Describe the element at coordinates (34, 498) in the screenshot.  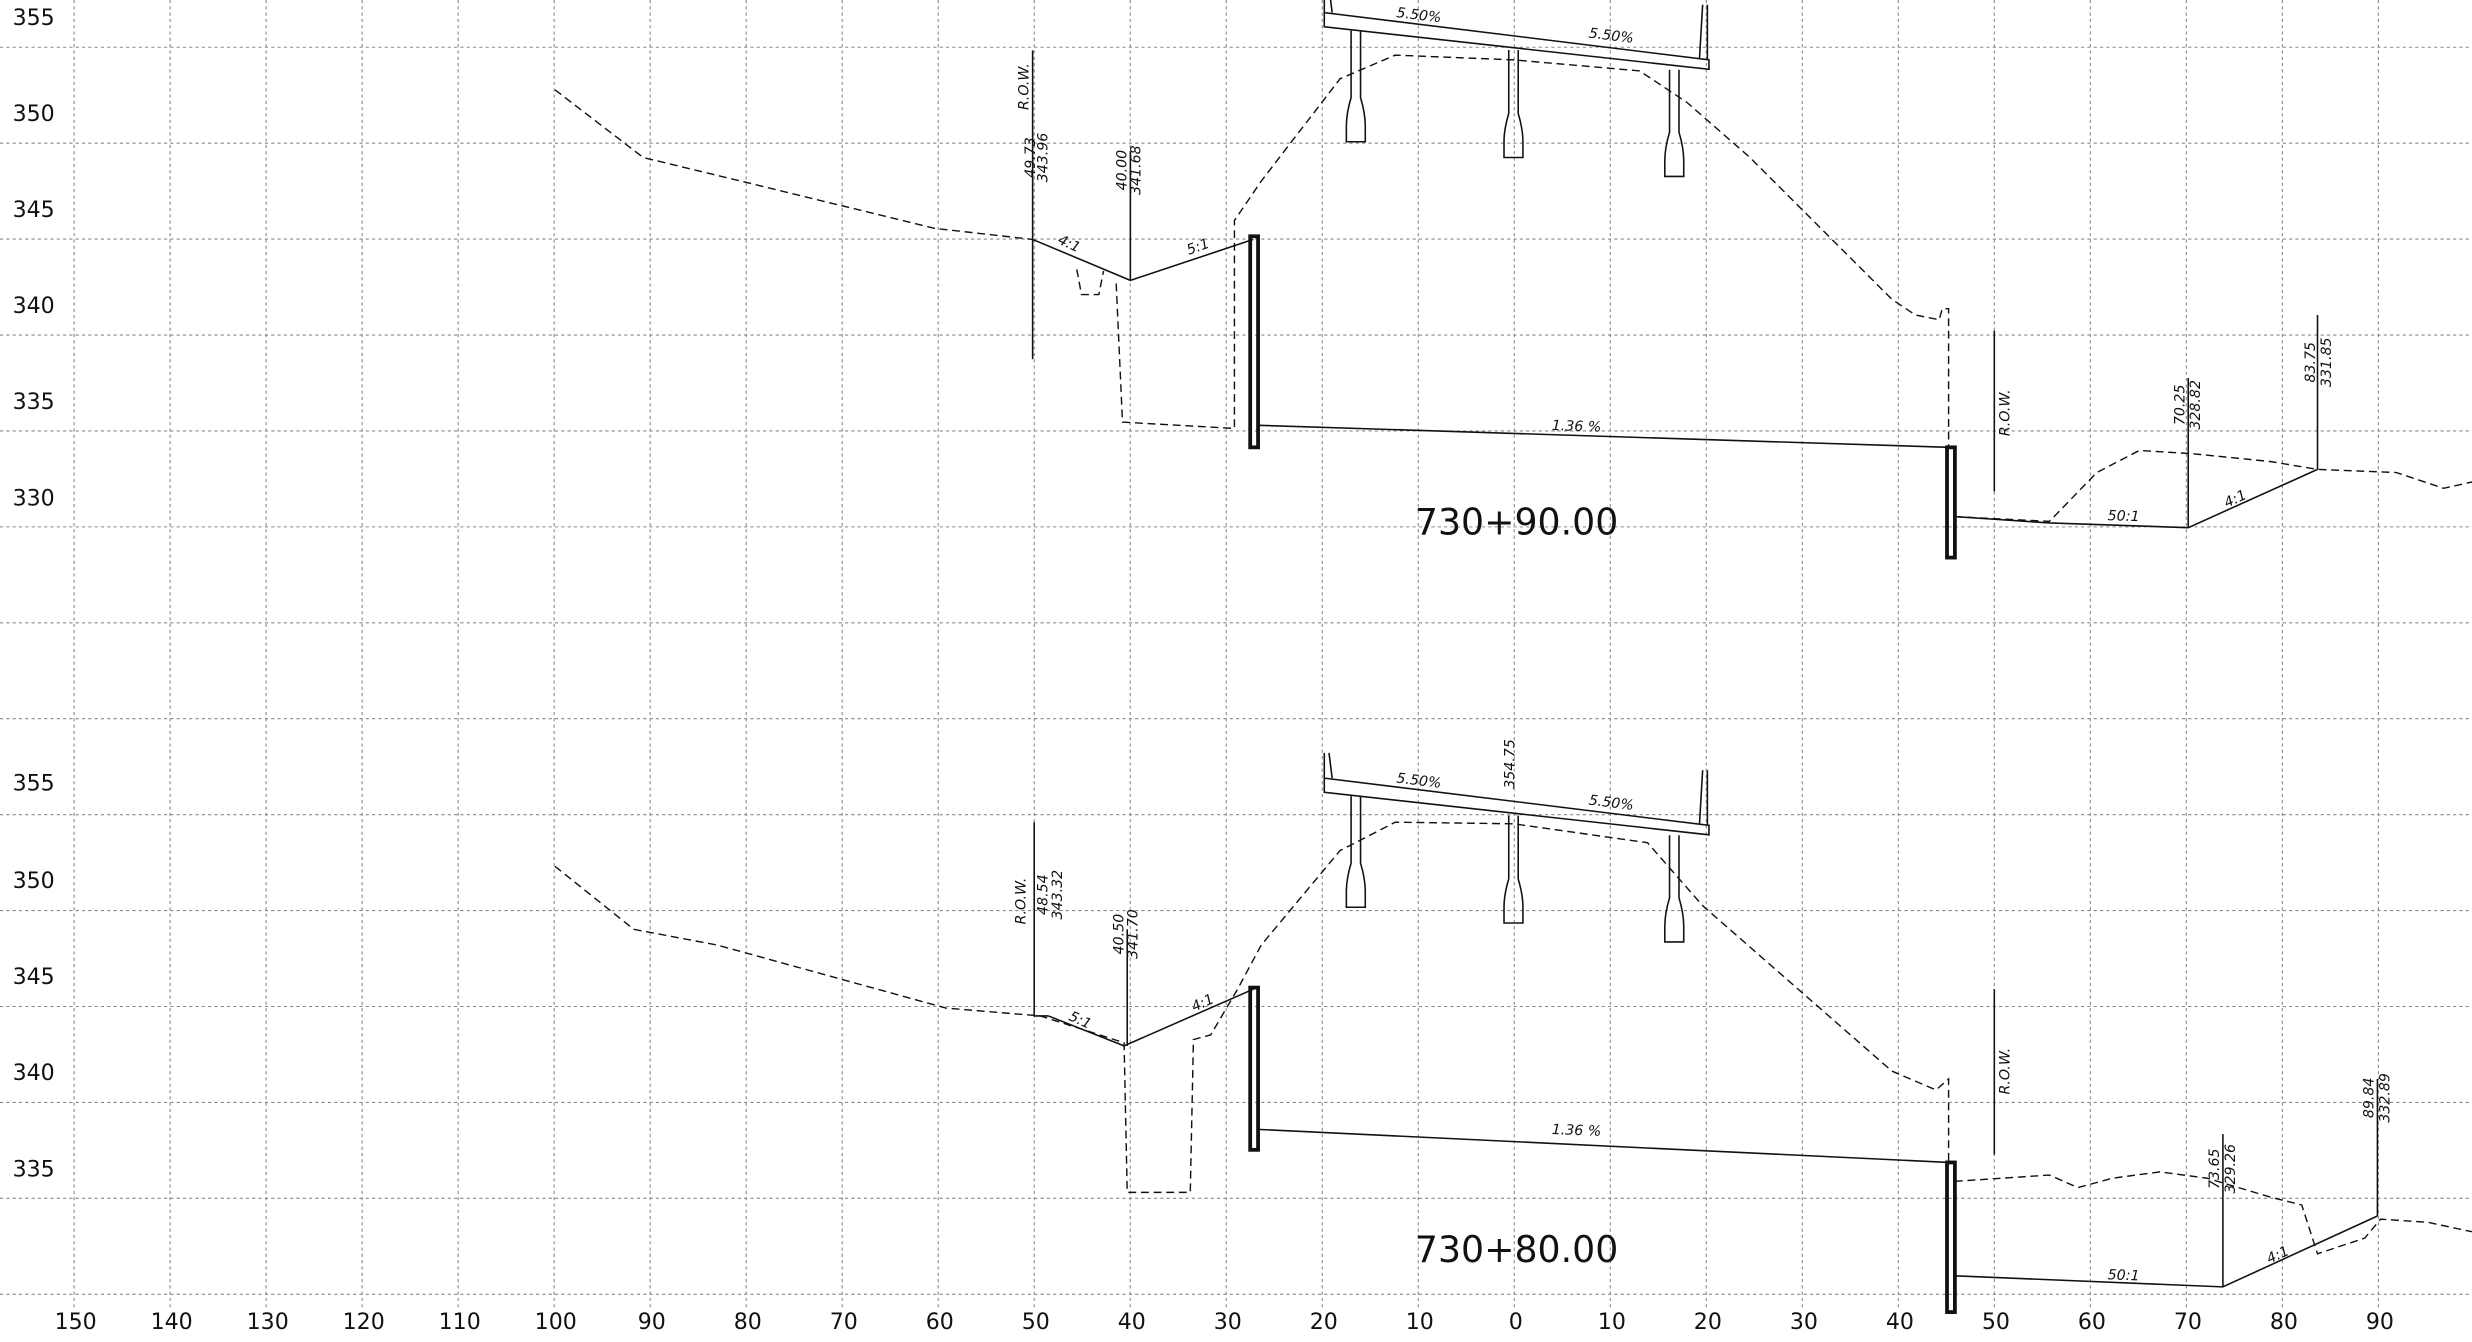
I see `elevation-label: 330` at that location.